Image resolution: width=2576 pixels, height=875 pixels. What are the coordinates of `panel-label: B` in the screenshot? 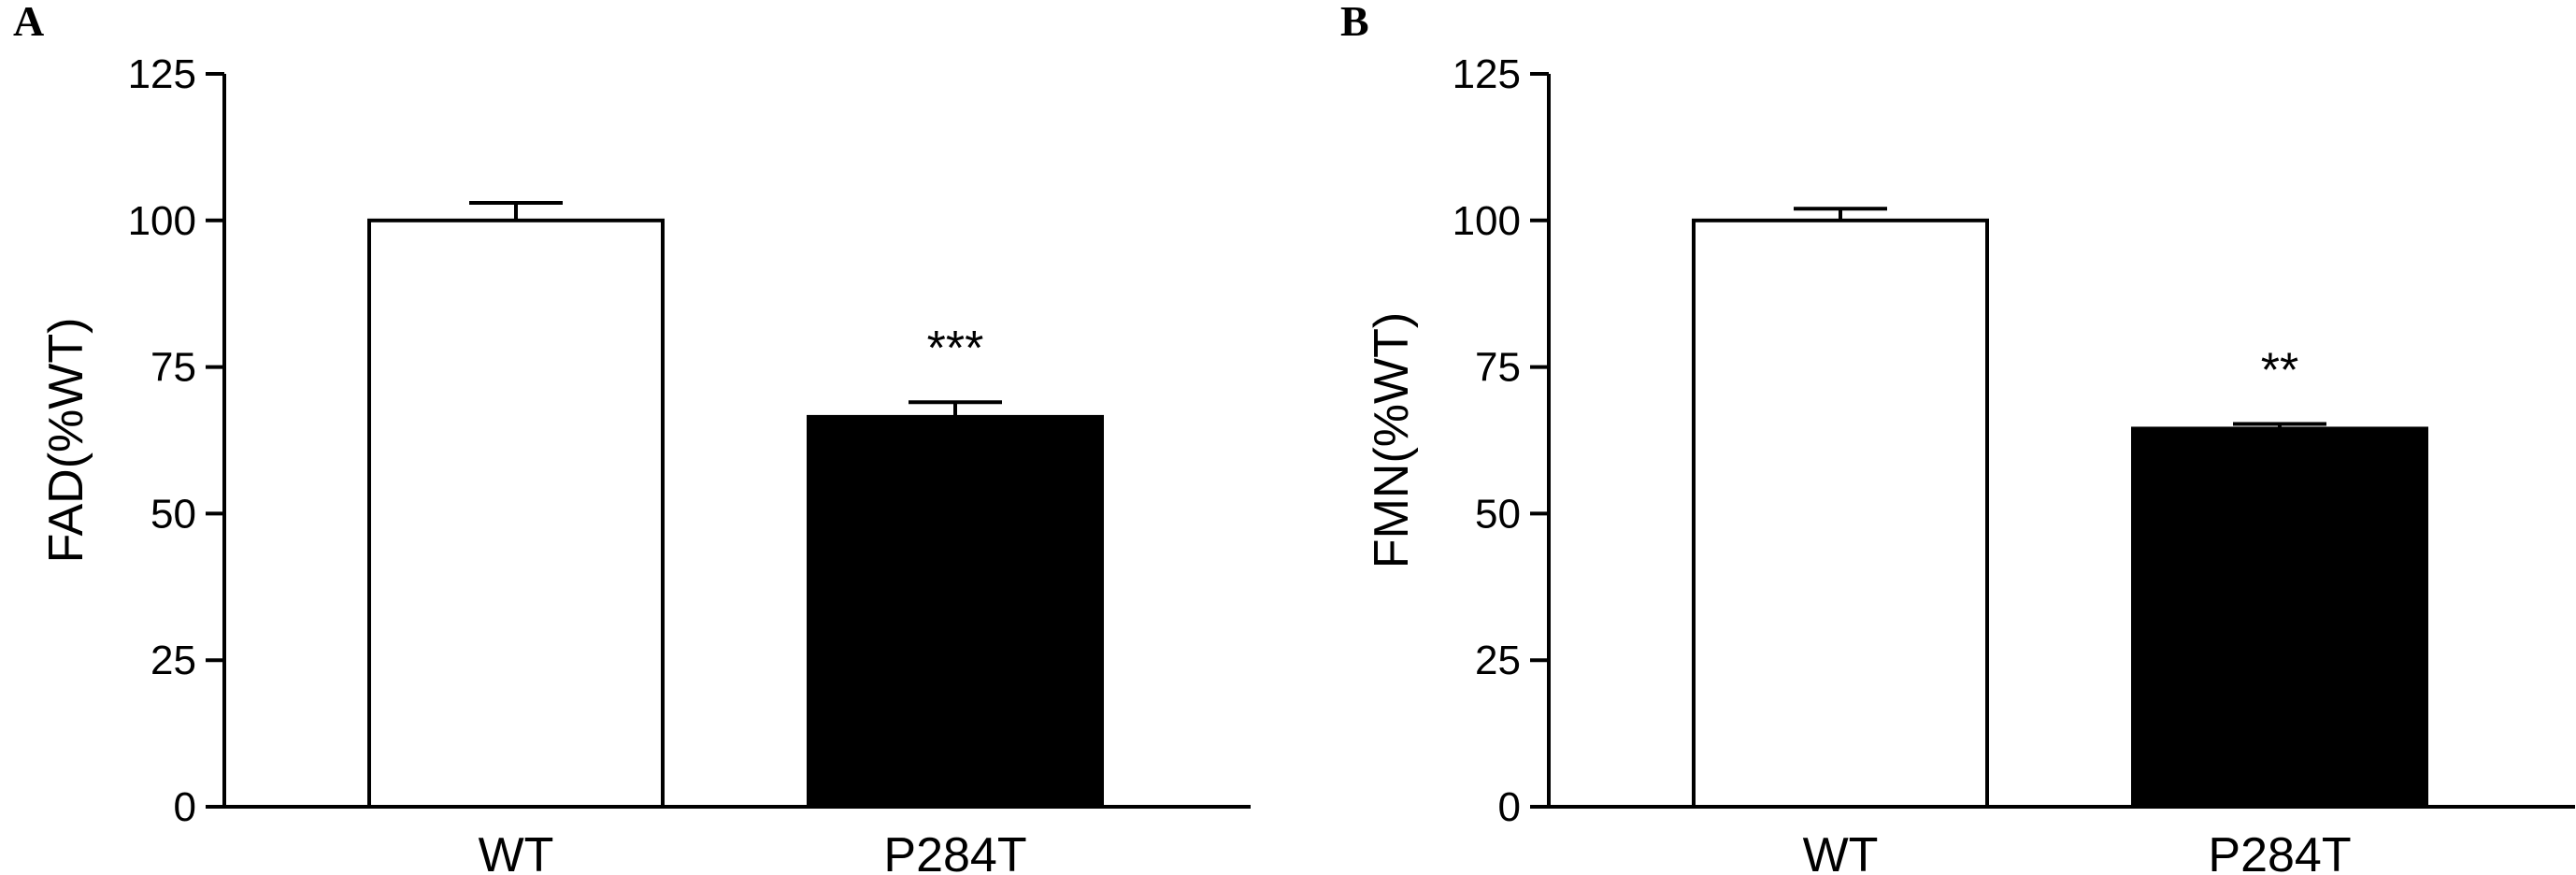 It's located at (1354, 22).